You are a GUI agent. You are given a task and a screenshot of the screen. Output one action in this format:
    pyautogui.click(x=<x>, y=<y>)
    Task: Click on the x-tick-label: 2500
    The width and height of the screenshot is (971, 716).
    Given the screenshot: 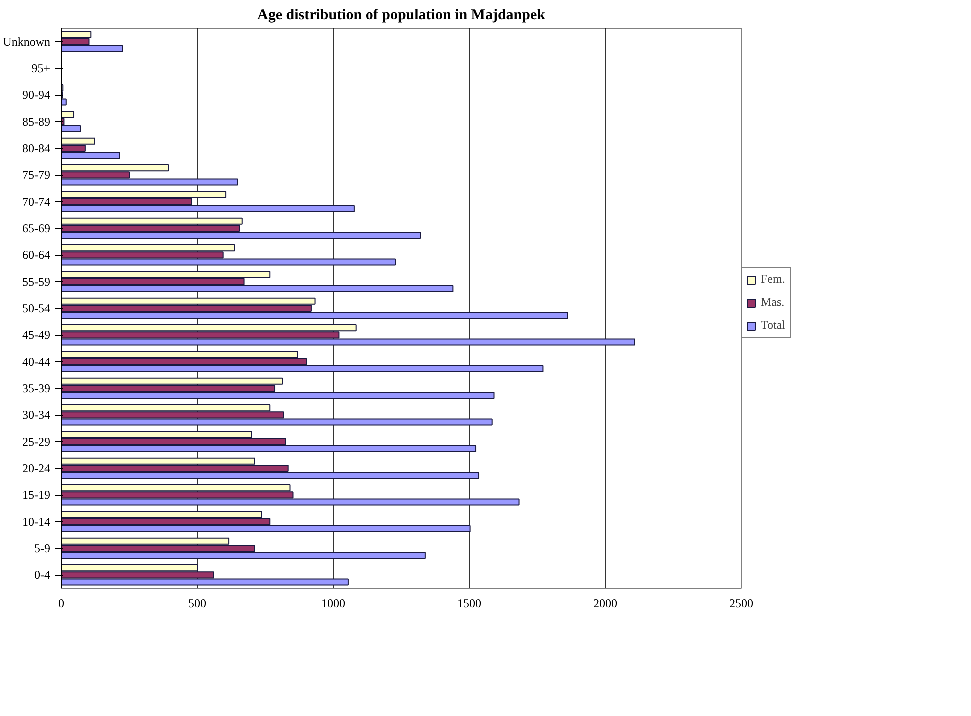 What is the action you would take?
    pyautogui.click(x=742, y=603)
    